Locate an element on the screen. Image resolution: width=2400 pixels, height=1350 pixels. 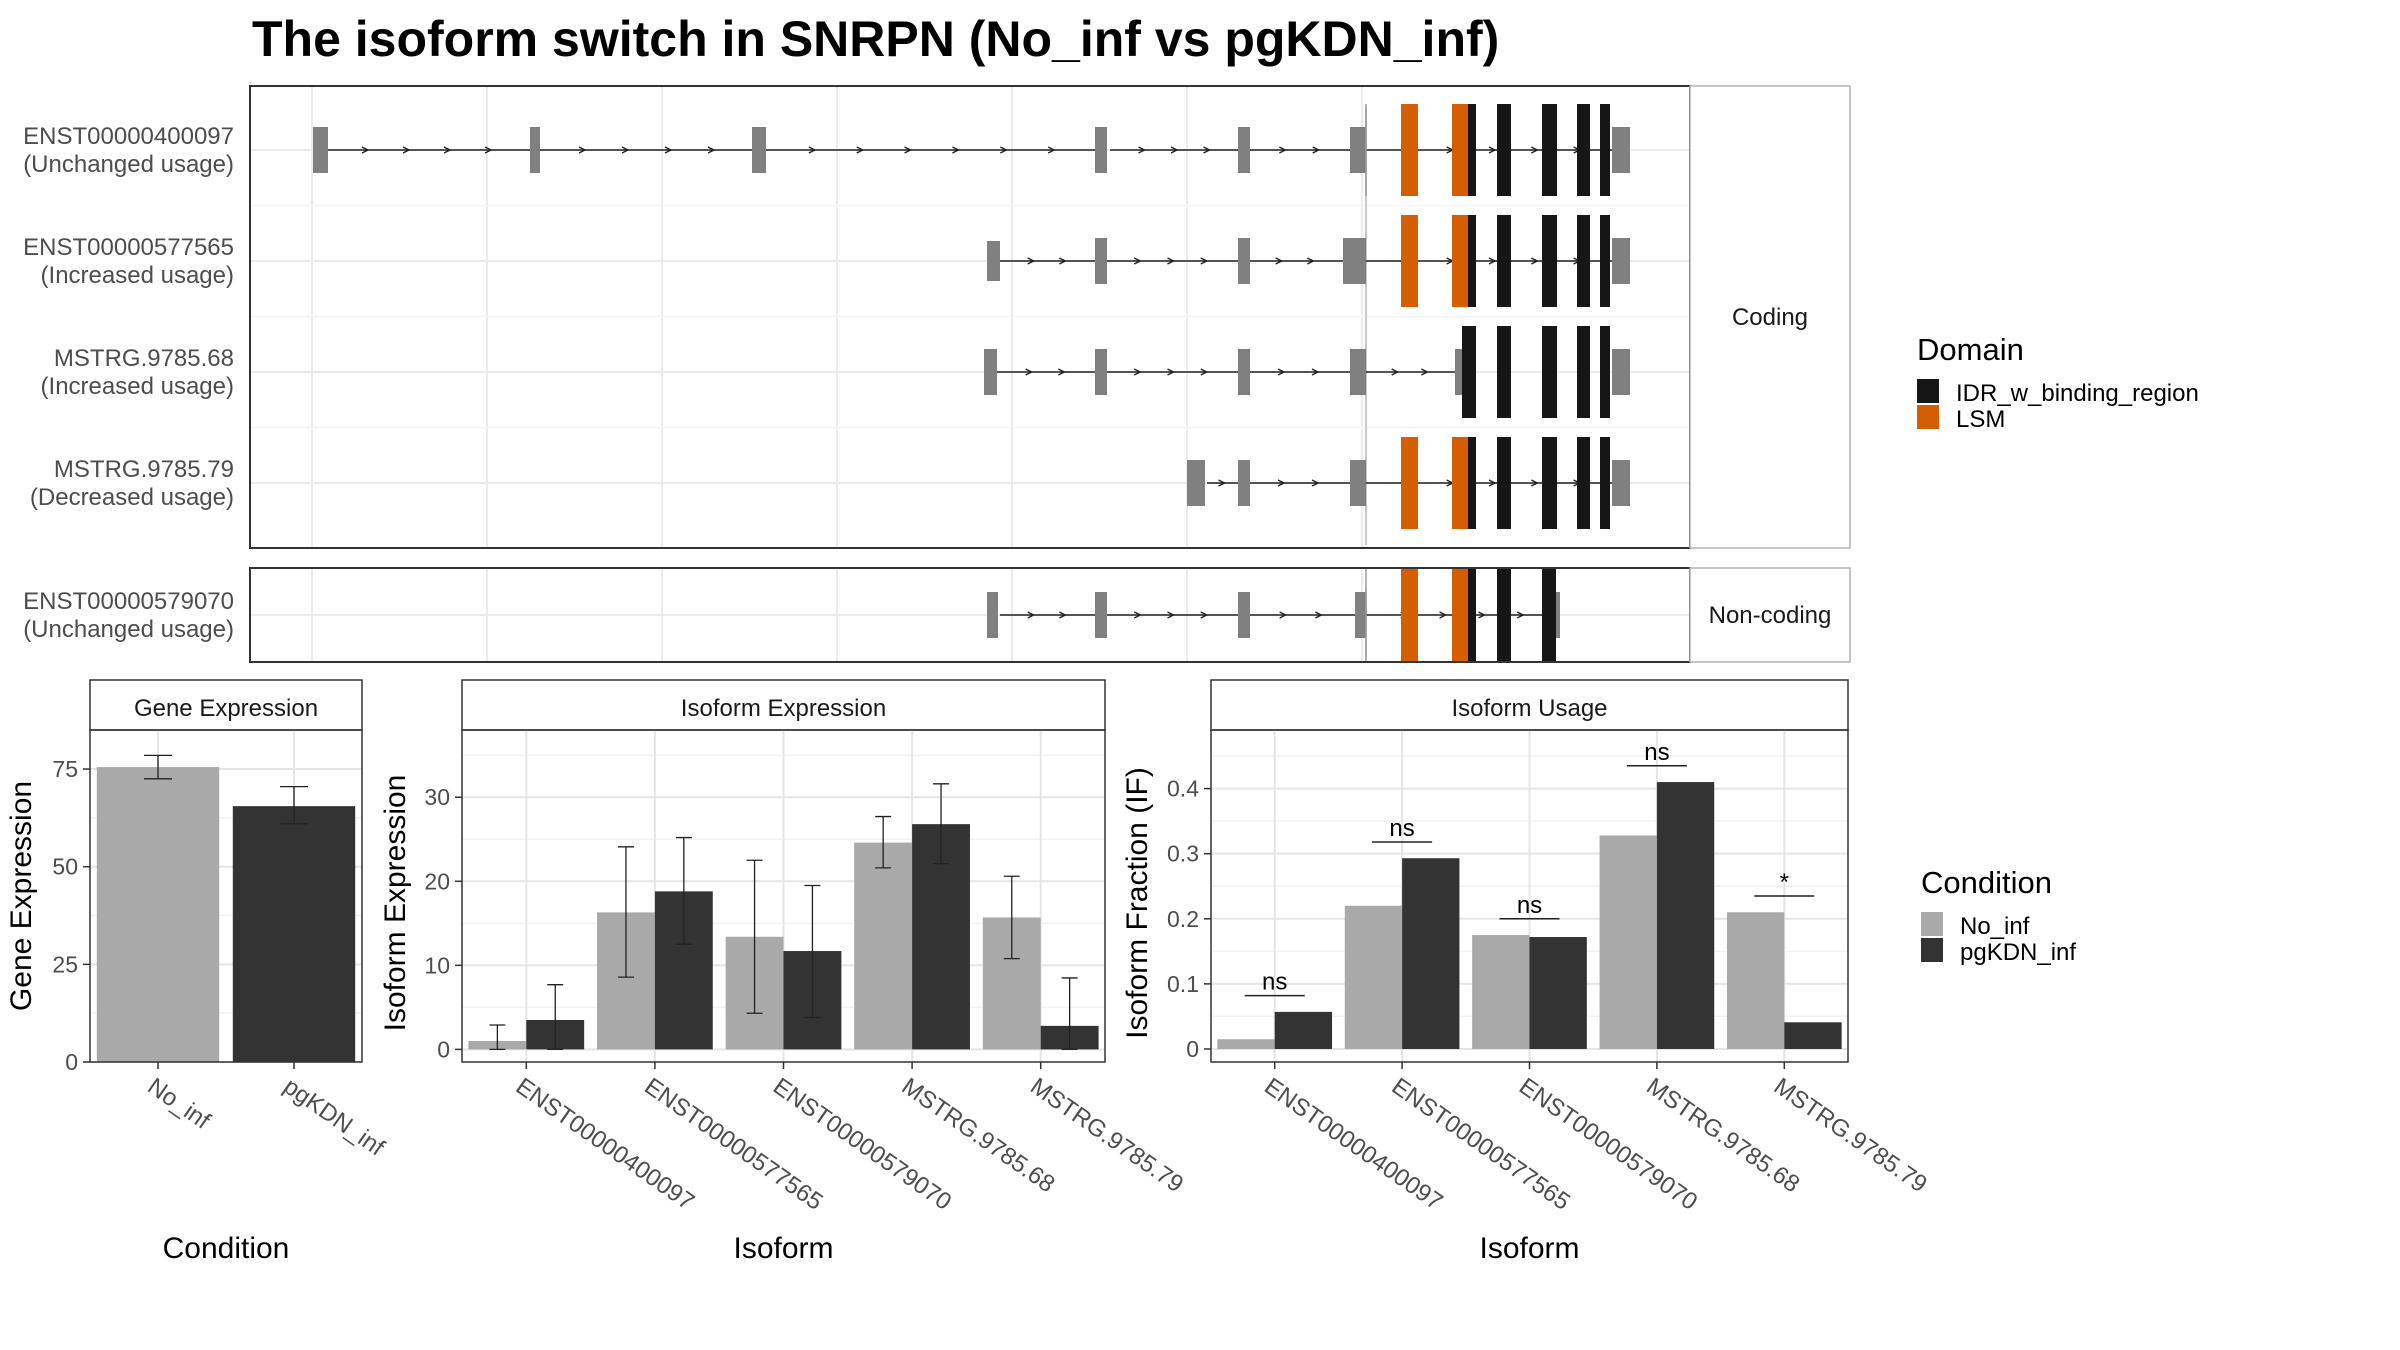
track-label-usage: (Decreased usage) is located at coordinates (132, 497).